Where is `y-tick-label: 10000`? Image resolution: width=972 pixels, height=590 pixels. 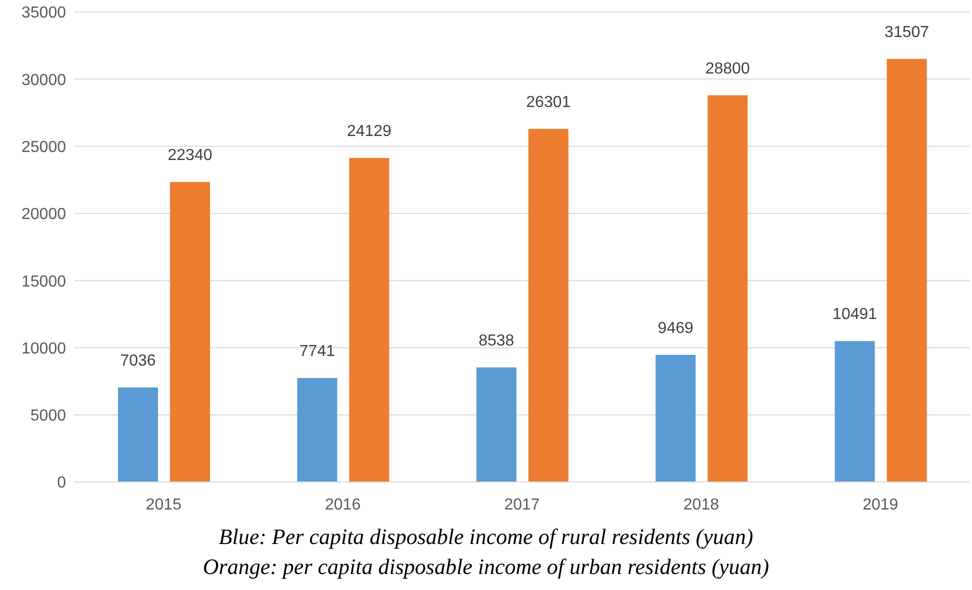
y-tick-label: 10000 is located at coordinates (44, 349).